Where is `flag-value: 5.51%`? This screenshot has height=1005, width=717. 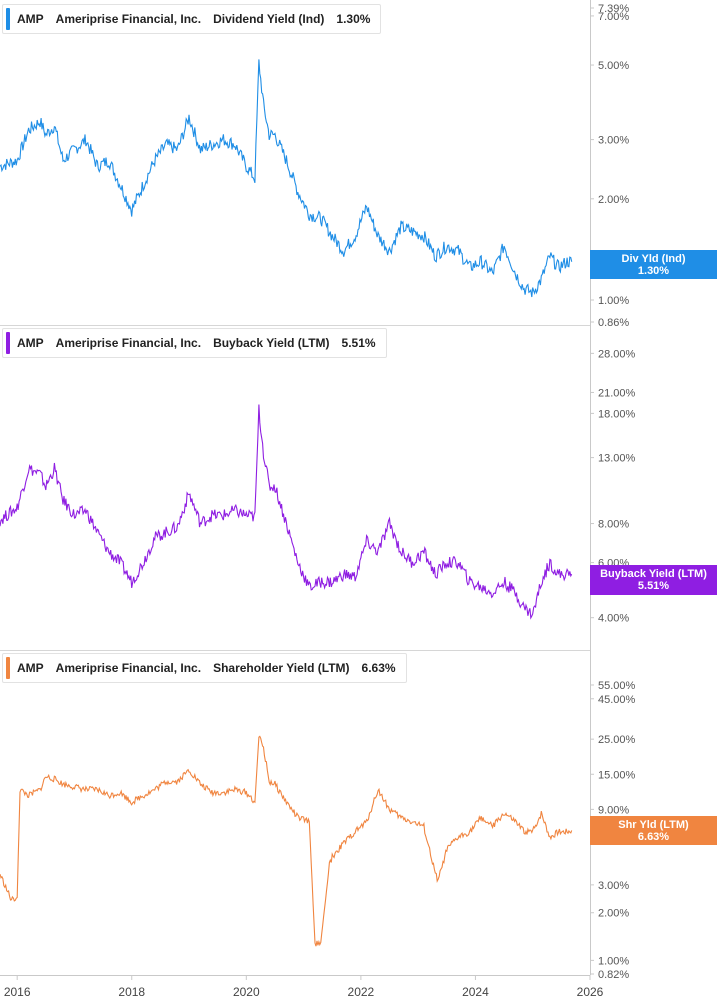 flag-value: 5.51% is located at coordinates (653, 586).